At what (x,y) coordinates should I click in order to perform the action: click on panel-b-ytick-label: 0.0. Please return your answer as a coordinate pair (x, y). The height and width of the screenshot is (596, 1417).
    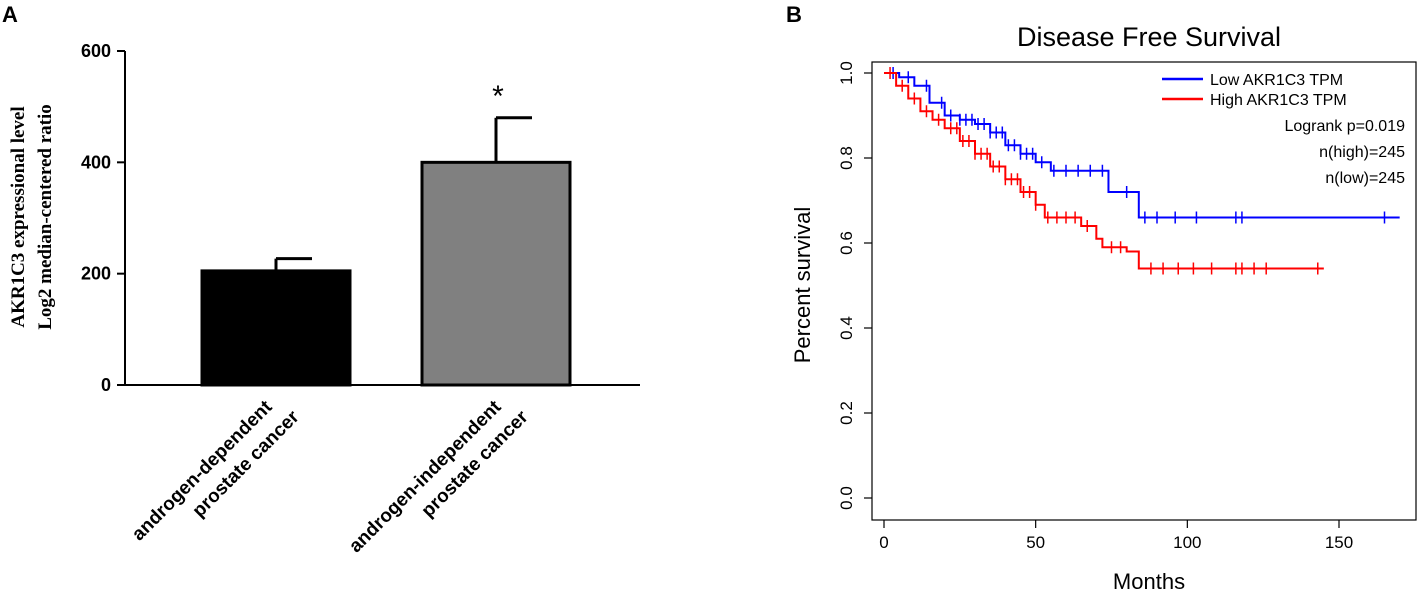
    Looking at the image, I should click on (846, 498).